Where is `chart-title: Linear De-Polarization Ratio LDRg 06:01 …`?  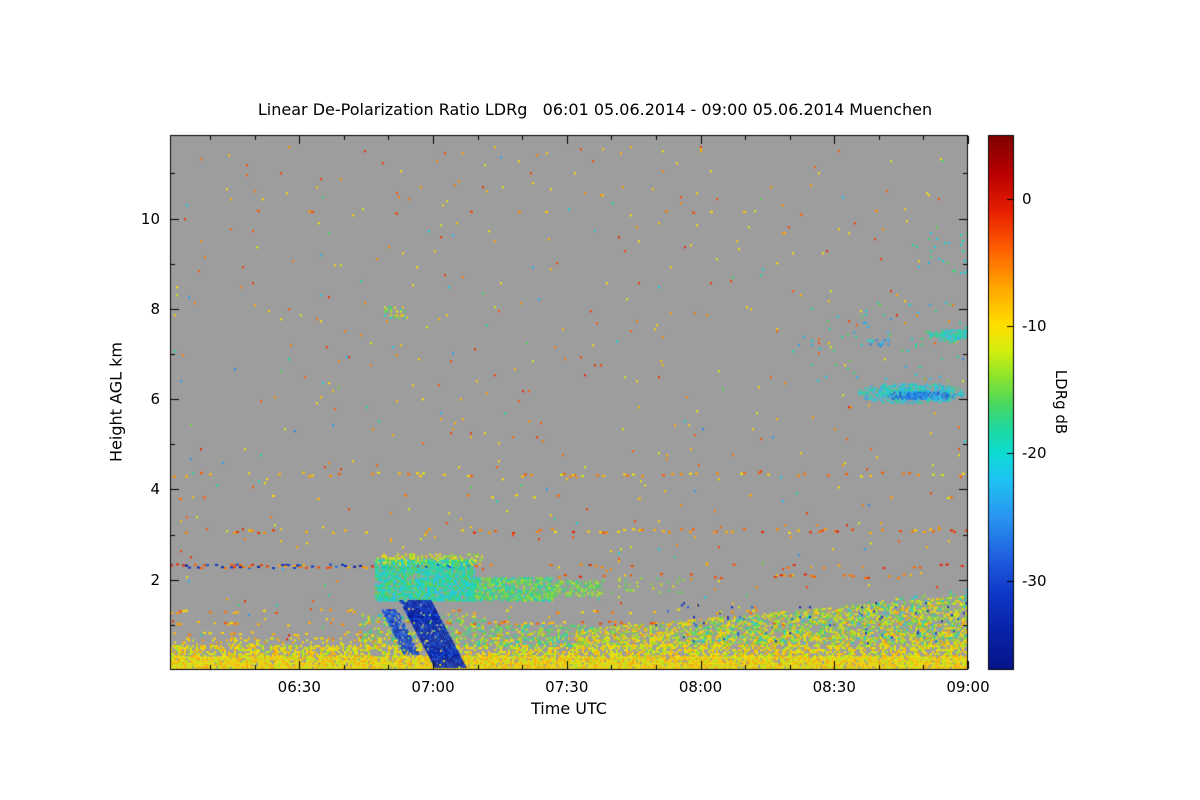 chart-title: Linear De-Polarization Ratio LDRg 06:01 … is located at coordinates (595, 109).